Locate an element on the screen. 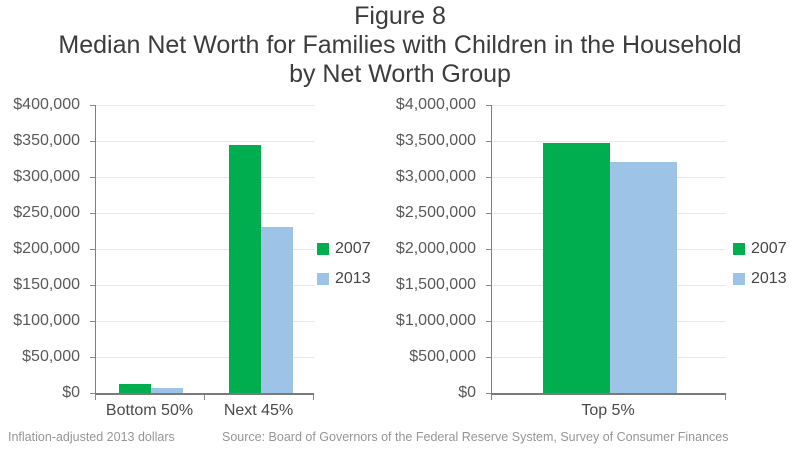 The image size is (800, 450). y-tick-label: $250,000 is located at coordinates (46, 212).